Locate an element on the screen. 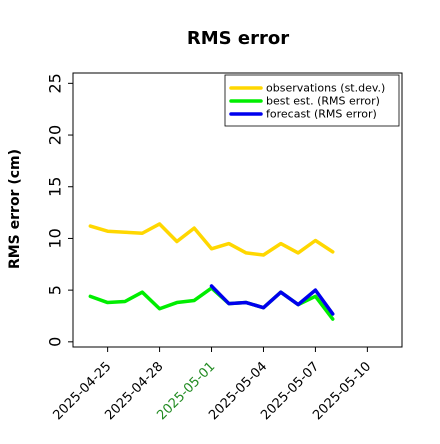  y-tick-label: 15 is located at coordinates (55, 187).